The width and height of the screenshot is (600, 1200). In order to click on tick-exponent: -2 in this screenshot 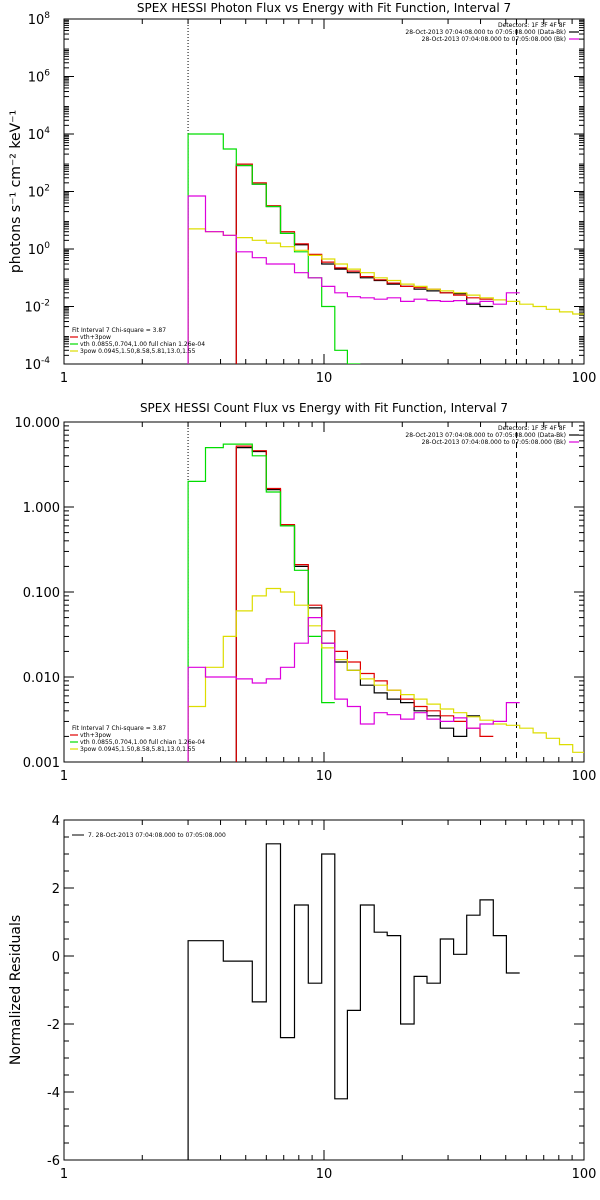, I will do `click(45, 304)`.